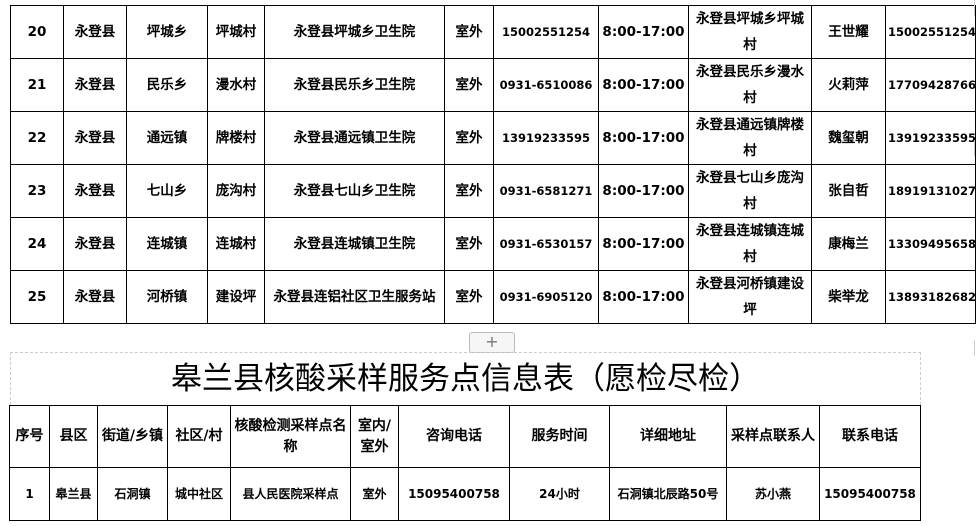 The width and height of the screenshot is (980, 526). I want to click on cell-consult-phone: 0931-6510086, so click(546, 85).